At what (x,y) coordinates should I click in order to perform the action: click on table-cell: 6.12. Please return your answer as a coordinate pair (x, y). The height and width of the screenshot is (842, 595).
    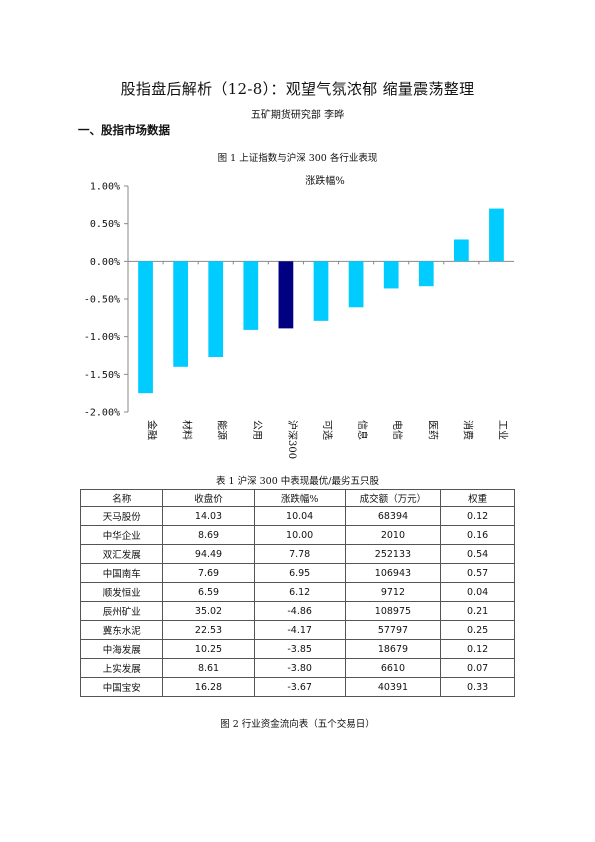
    Looking at the image, I should click on (299, 592).